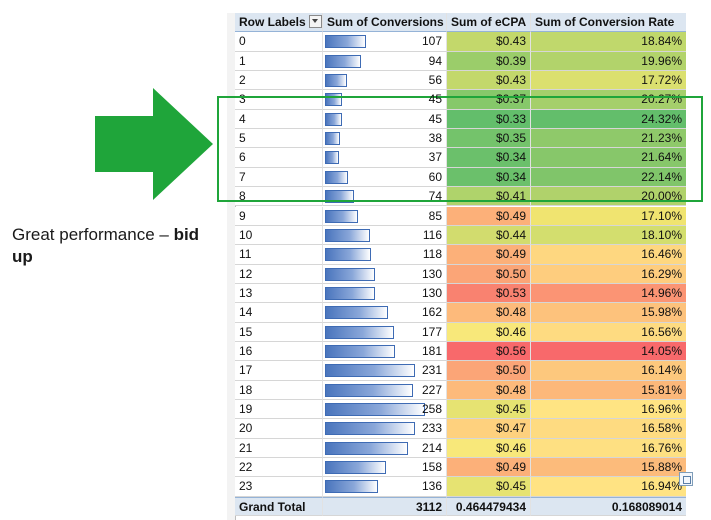  I want to click on rate-cell: 18.10%, so click(608, 235).